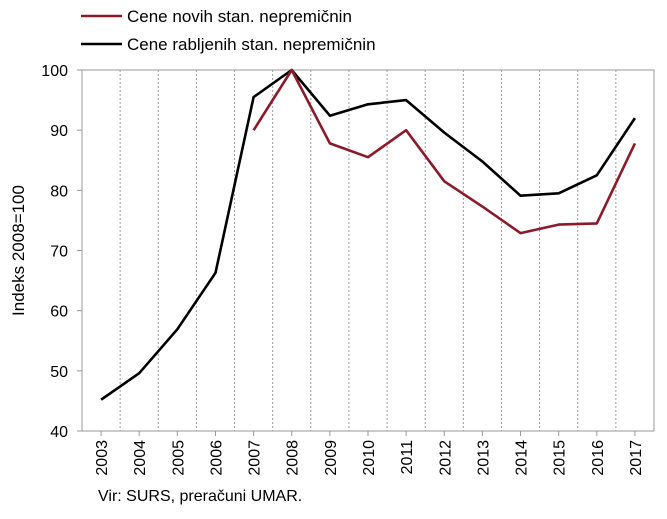  I want to click on y-tick-label: 50, so click(59, 372).